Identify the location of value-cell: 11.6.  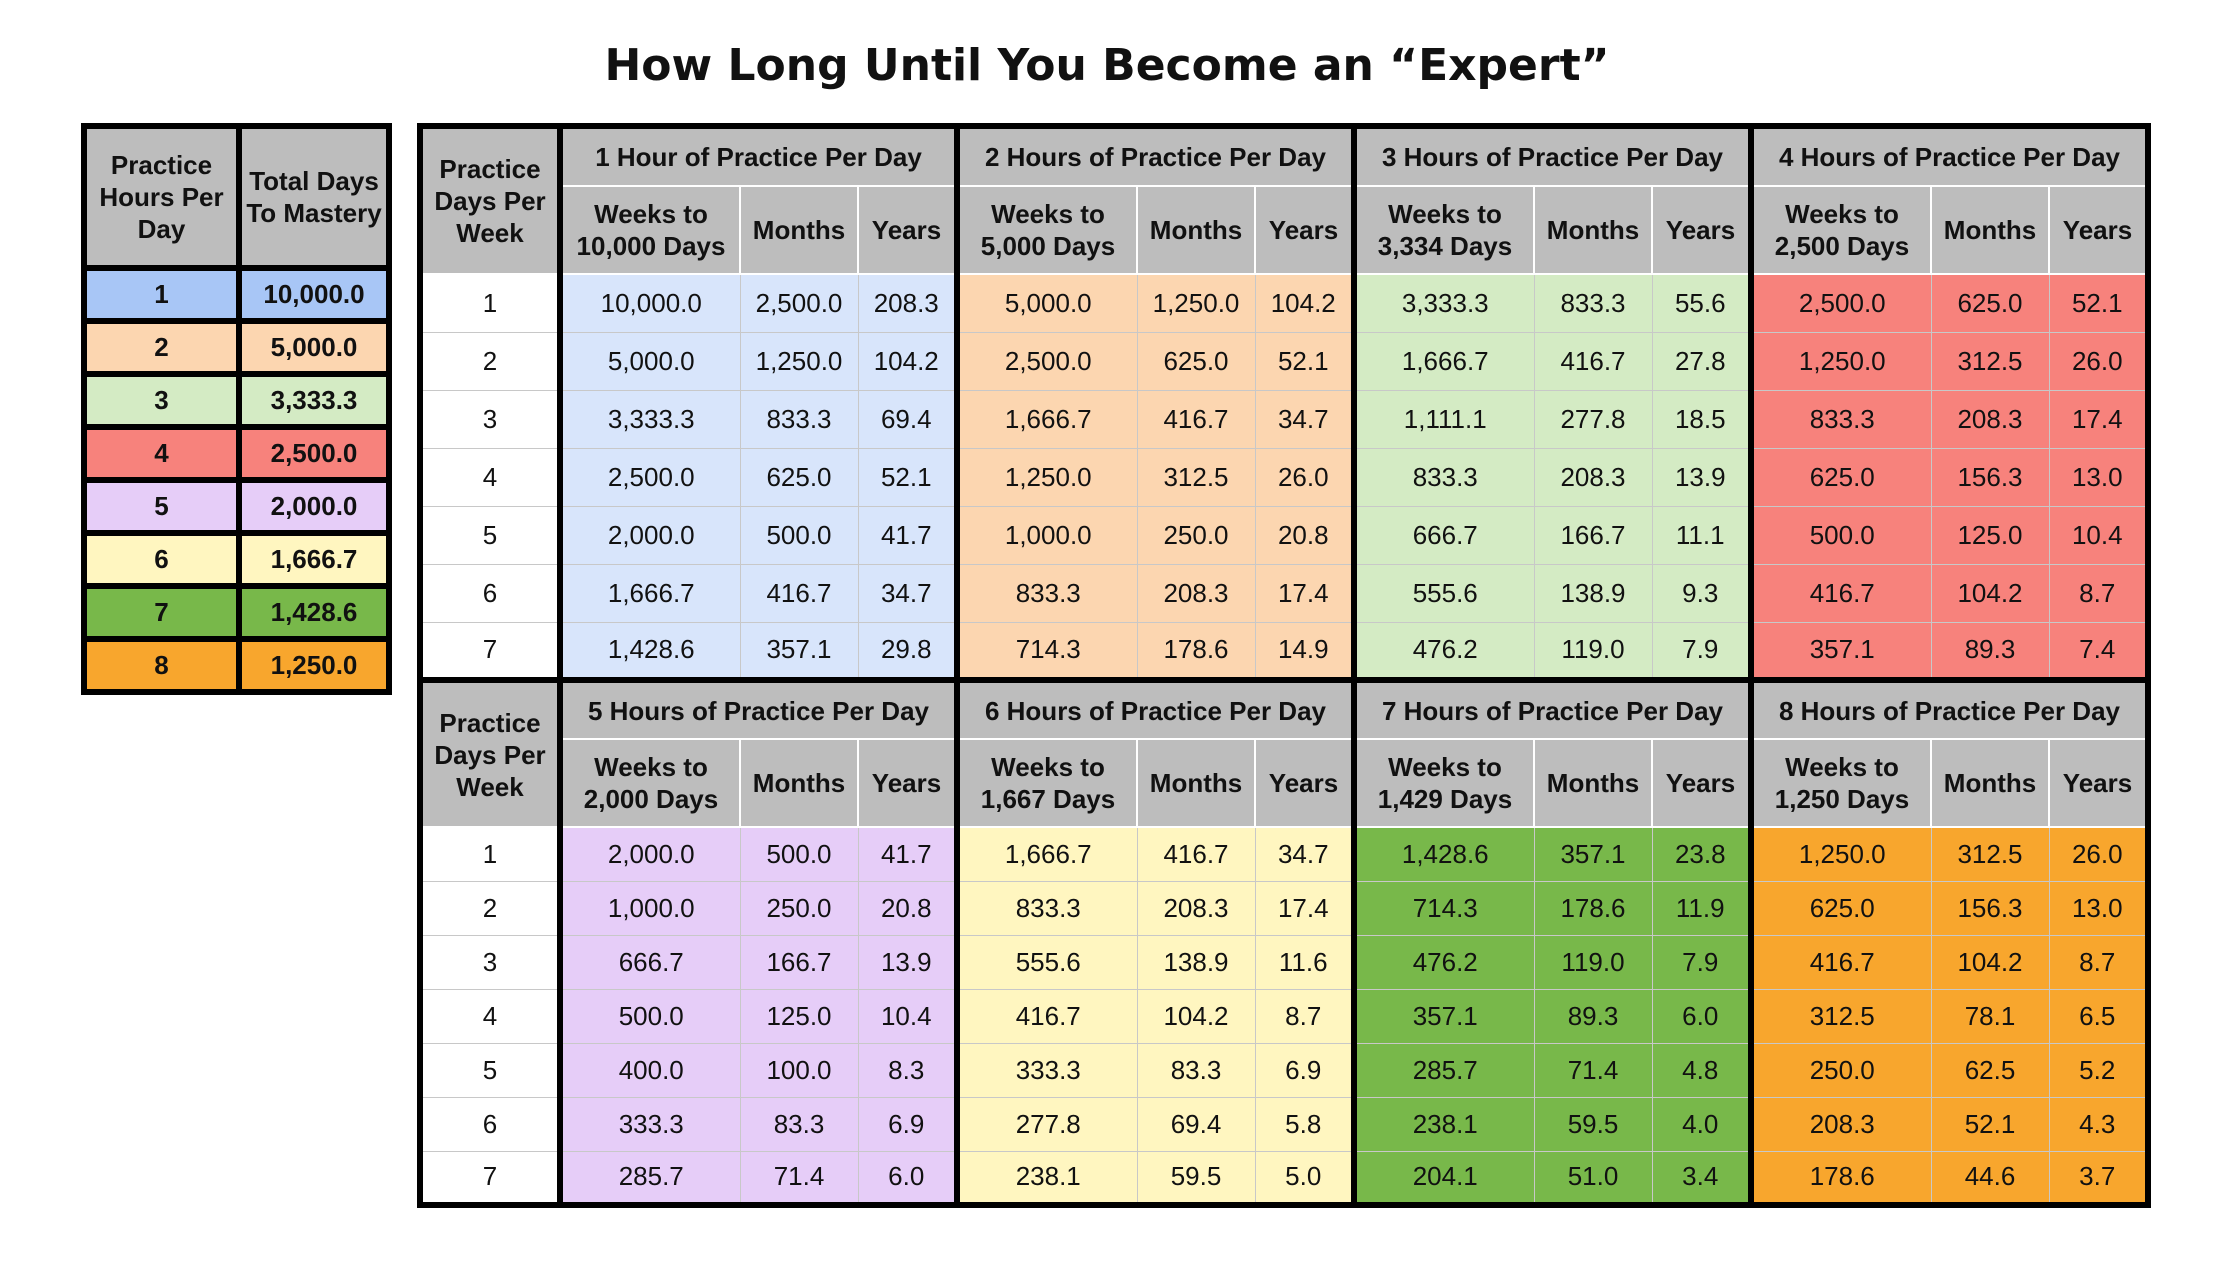
(1304, 962).